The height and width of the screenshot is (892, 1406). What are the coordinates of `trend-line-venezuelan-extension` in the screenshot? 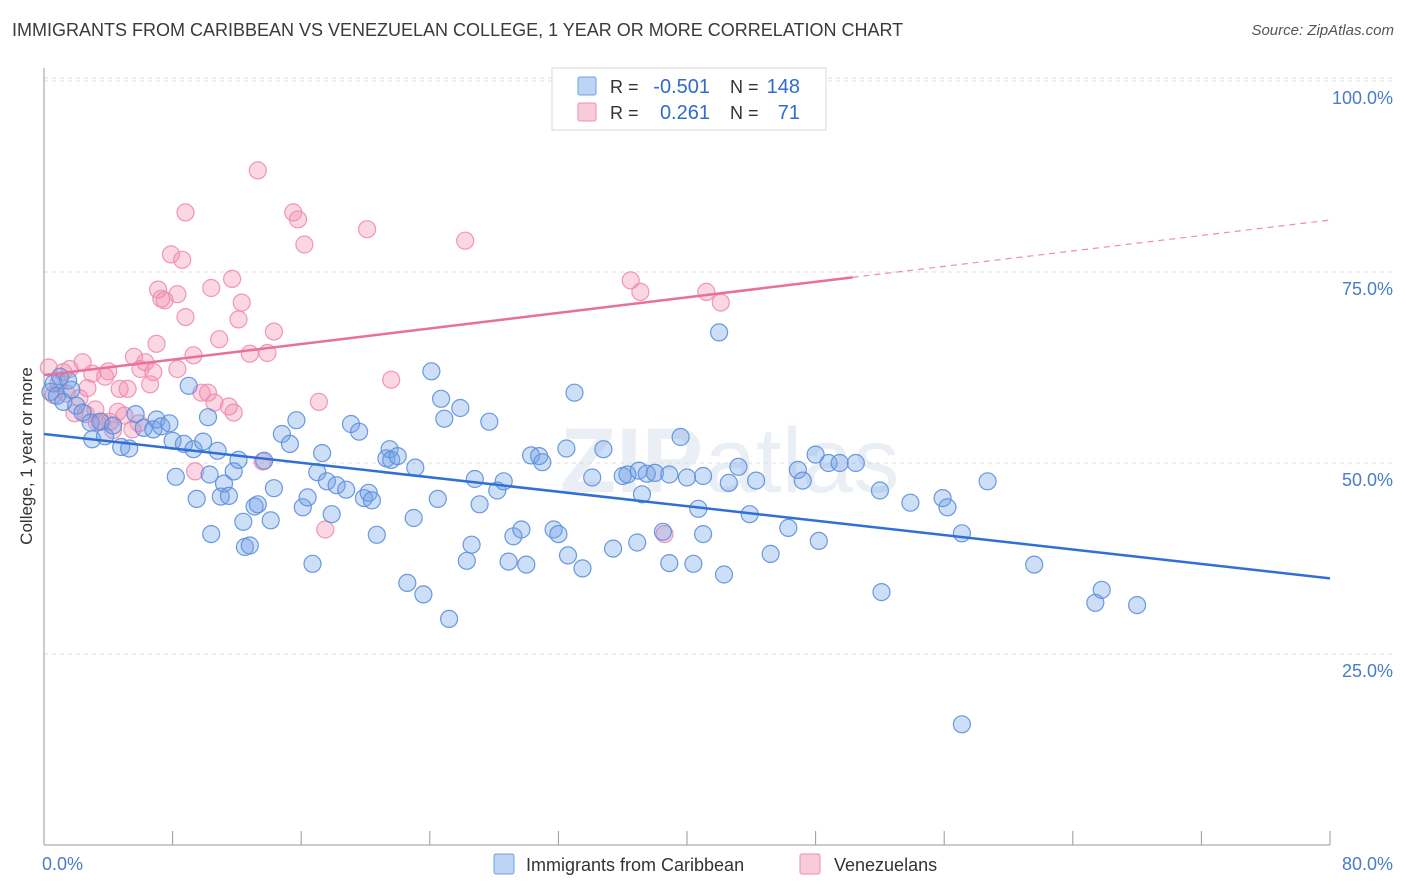 It's located at (1091, 248).